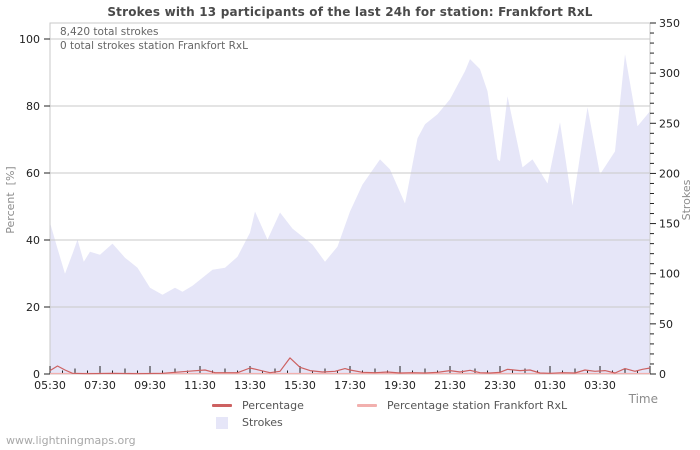 The width and height of the screenshot is (700, 450). What do you see at coordinates (669, 23) in the screenshot?
I see `right-tick-label: 350` at bounding box center [669, 23].